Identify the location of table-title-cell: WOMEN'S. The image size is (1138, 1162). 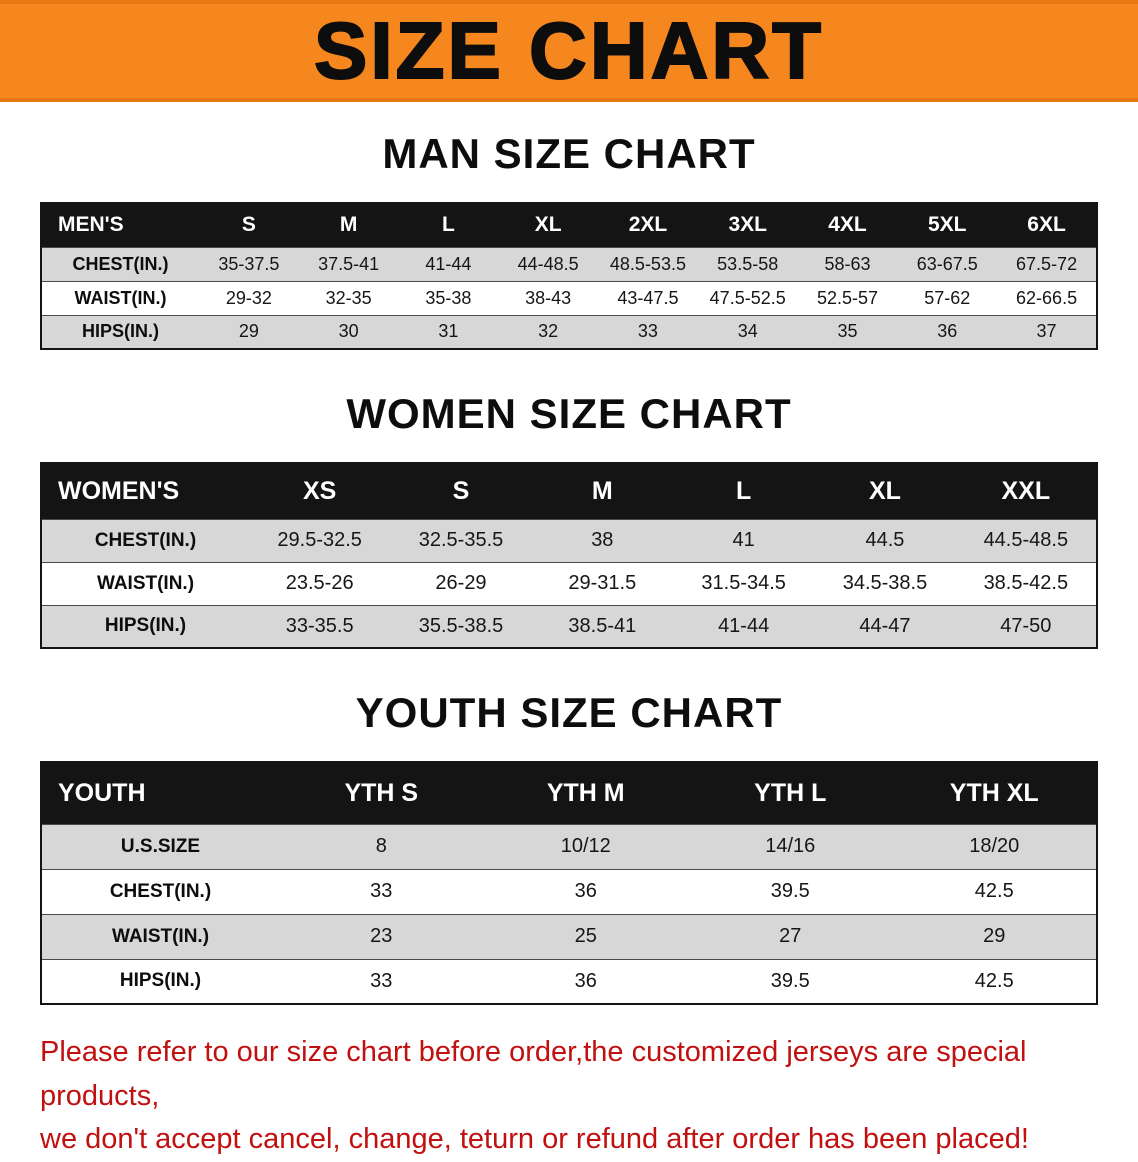
(145, 491).